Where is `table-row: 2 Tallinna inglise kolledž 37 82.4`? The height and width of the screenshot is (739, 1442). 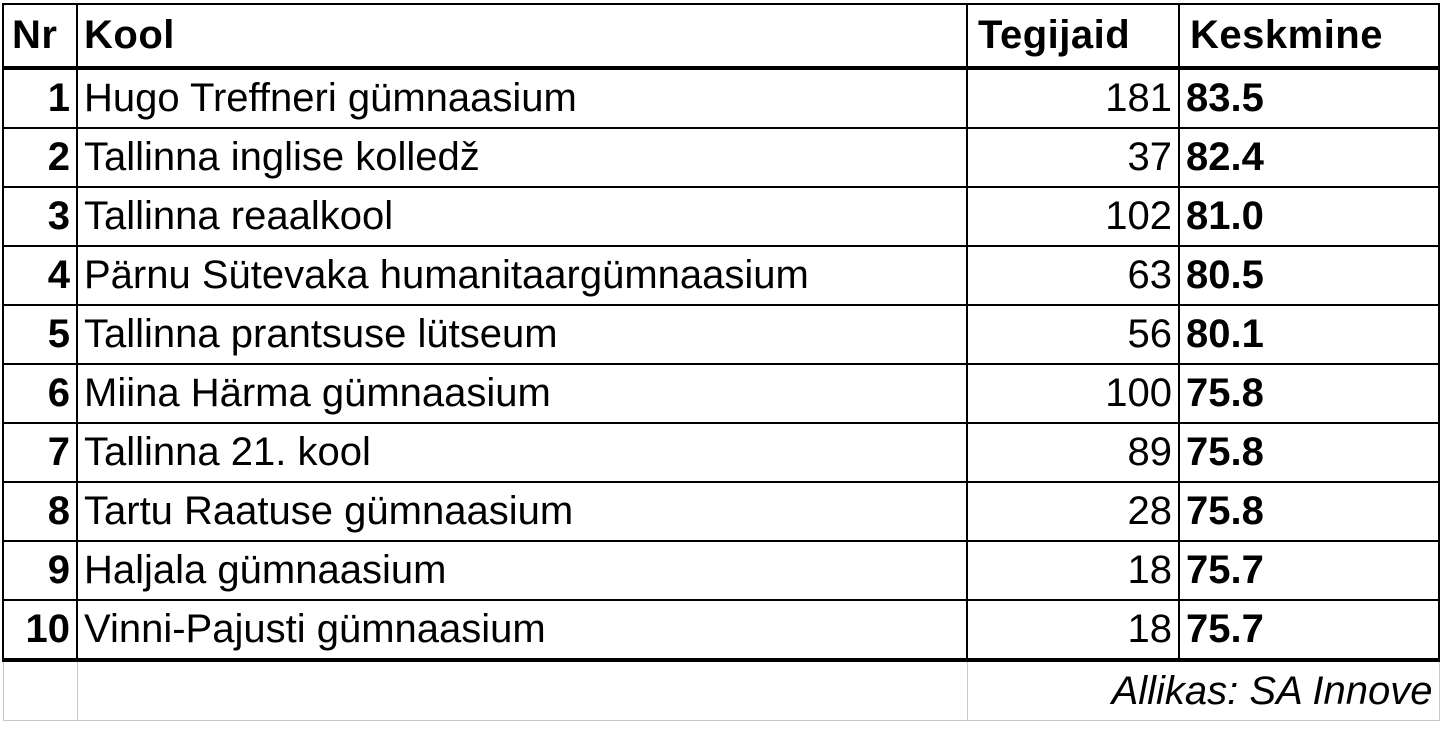
table-row: 2 Tallinna inglise kolledž 37 82.4 is located at coordinates (721, 157).